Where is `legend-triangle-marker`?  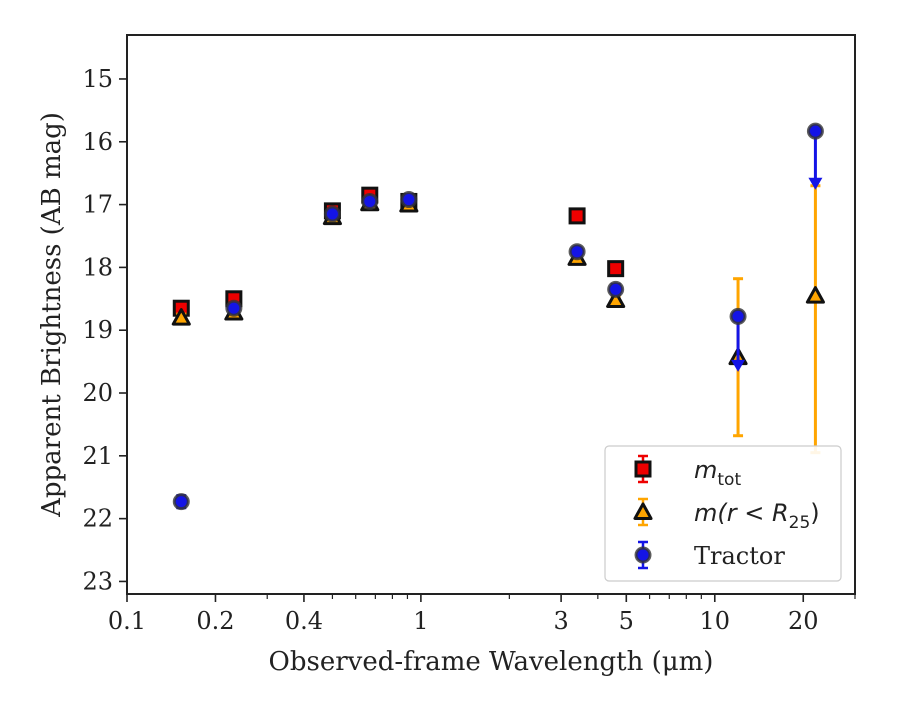
legend-triangle-marker is located at coordinates (643, 511).